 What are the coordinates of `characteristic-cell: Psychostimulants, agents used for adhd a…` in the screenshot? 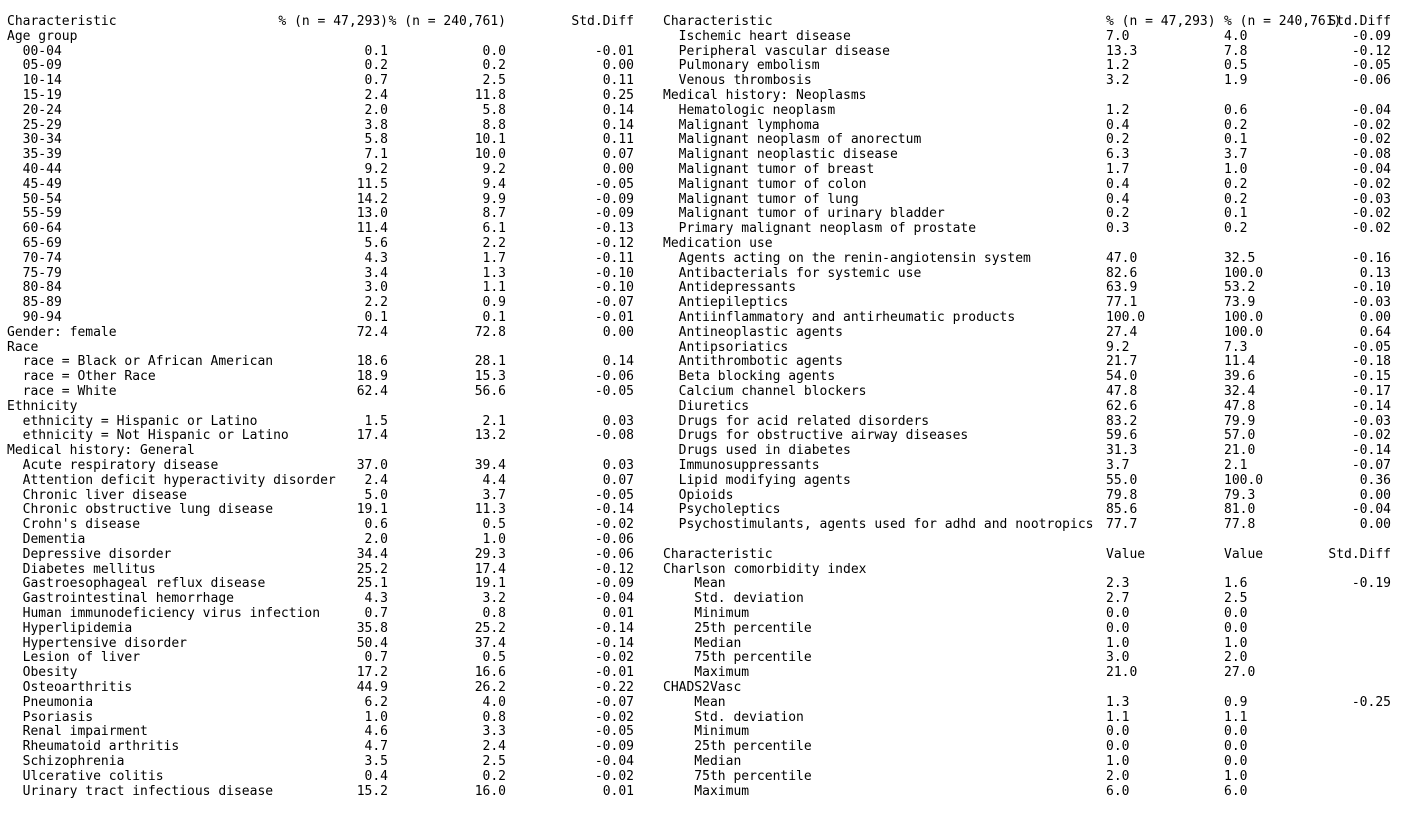 It's located at (878, 525).